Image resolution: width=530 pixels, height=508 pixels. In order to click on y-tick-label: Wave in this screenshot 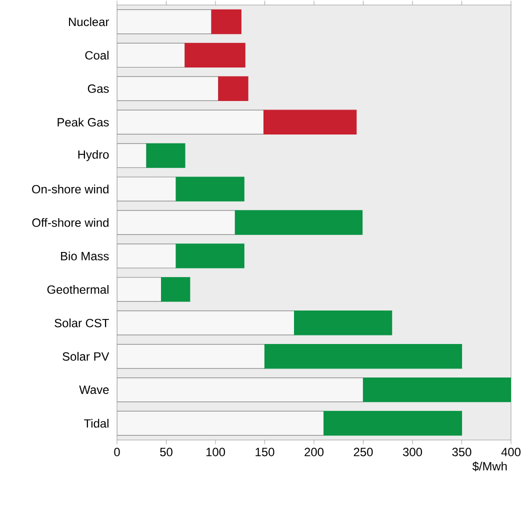, I will do `click(94, 390)`.